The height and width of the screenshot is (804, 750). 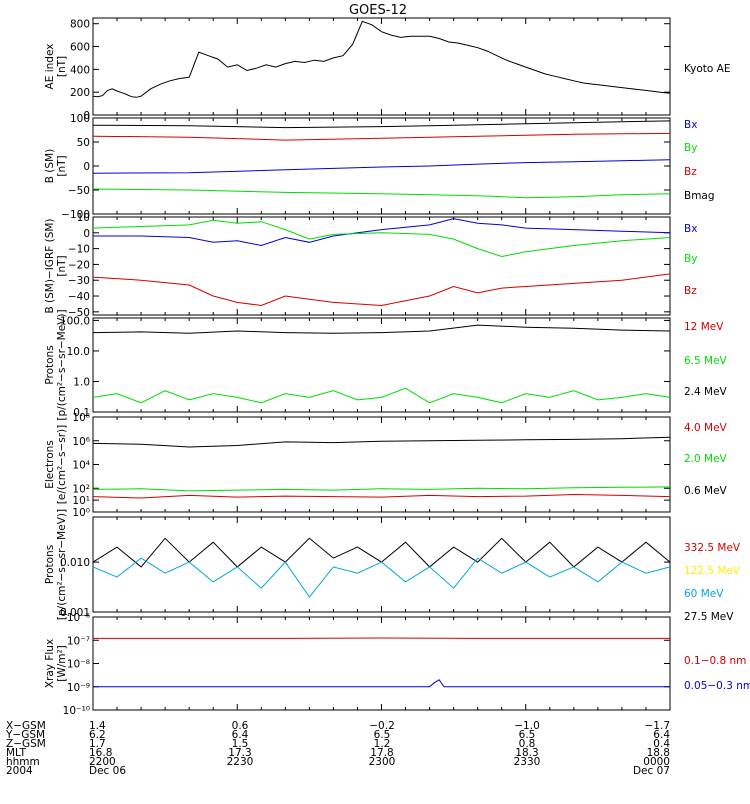 What do you see at coordinates (81, 501) in the screenshot?
I see `y-tick-label: 10¹` at bounding box center [81, 501].